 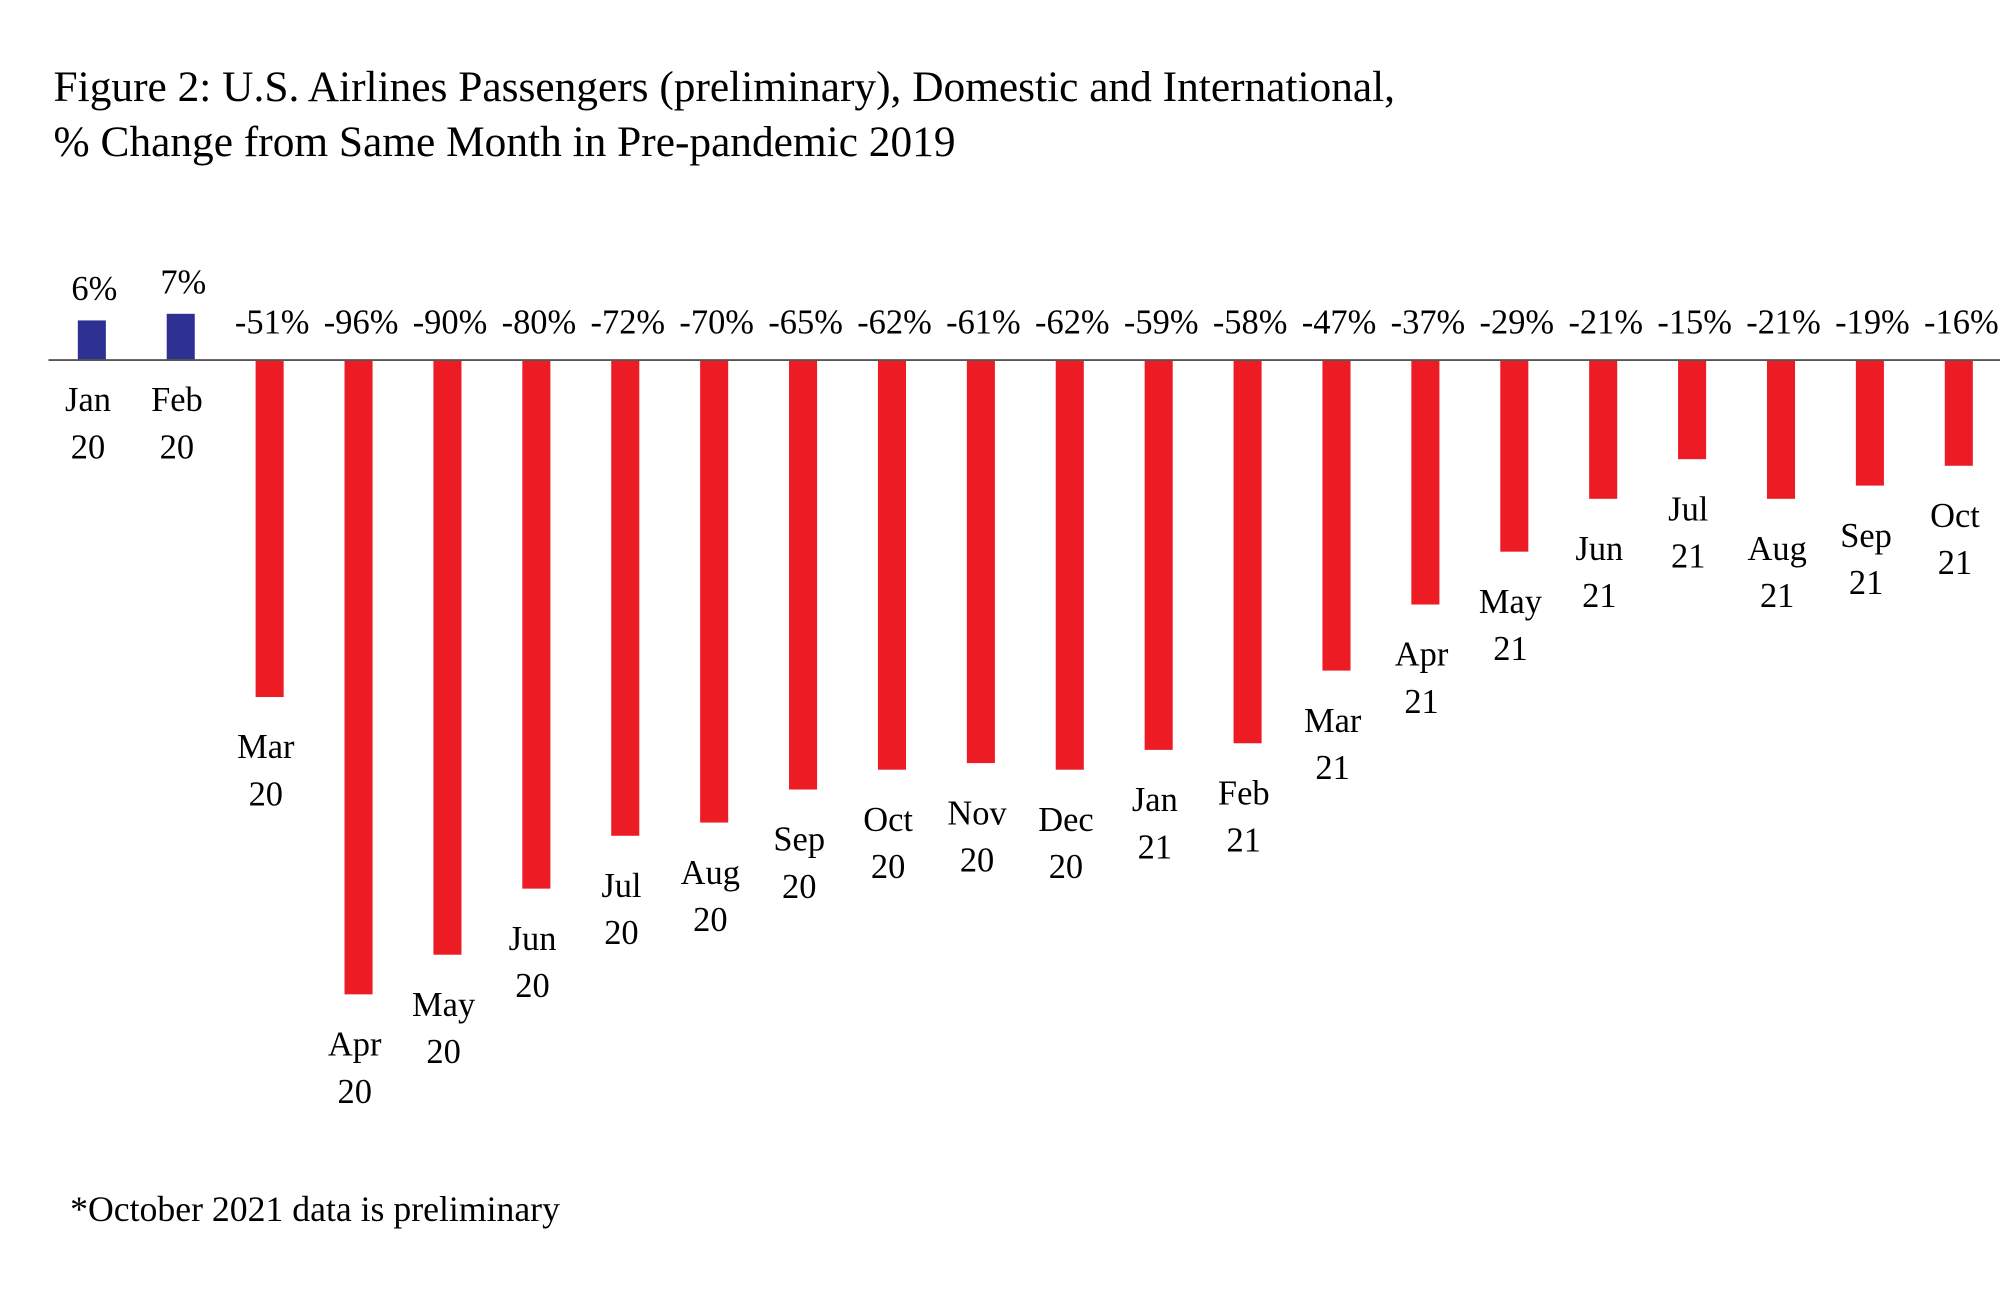 What do you see at coordinates (315, 1209) in the screenshot?
I see `footnote: *October 2021 data is preliminary` at bounding box center [315, 1209].